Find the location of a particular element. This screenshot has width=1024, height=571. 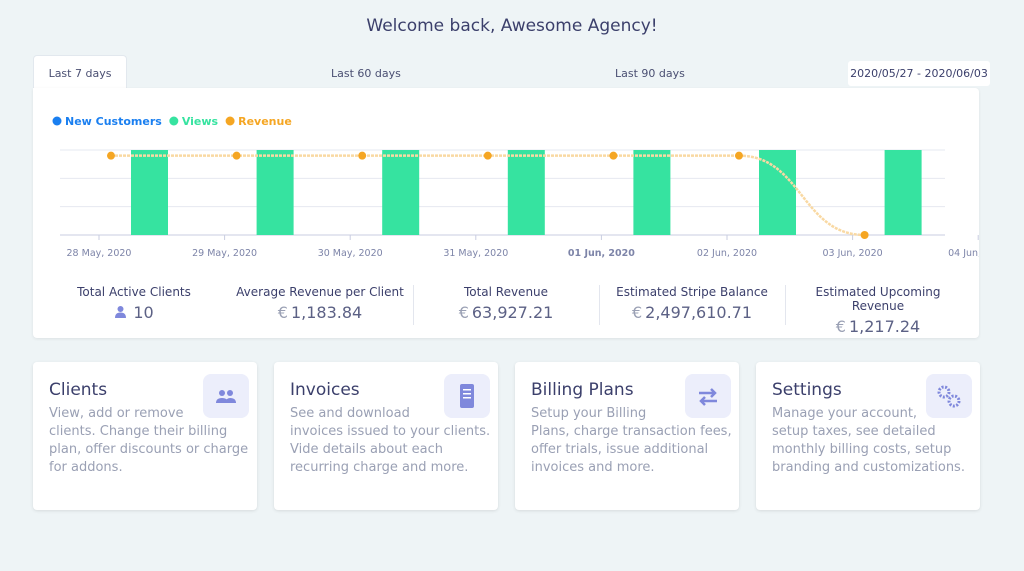

card-line: setup taxes, see detailed is located at coordinates (854, 431).